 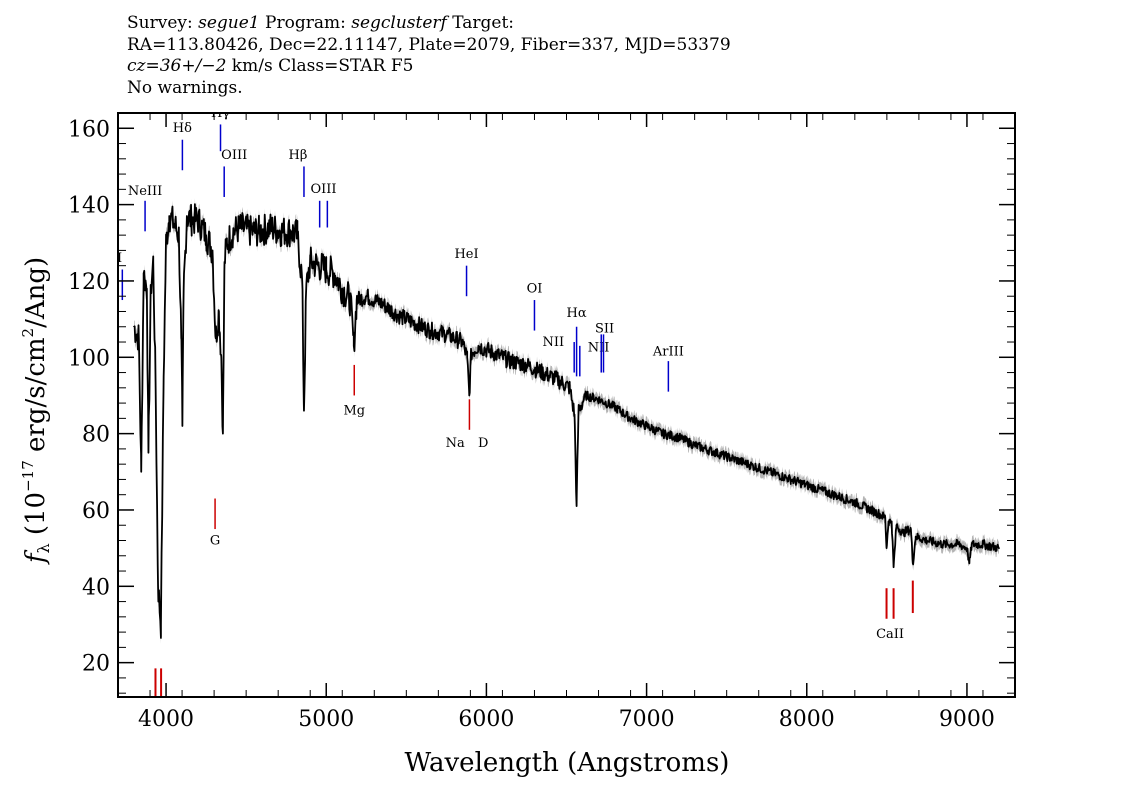 I want to click on y-axis-open: (10, so click(x=36, y=518).